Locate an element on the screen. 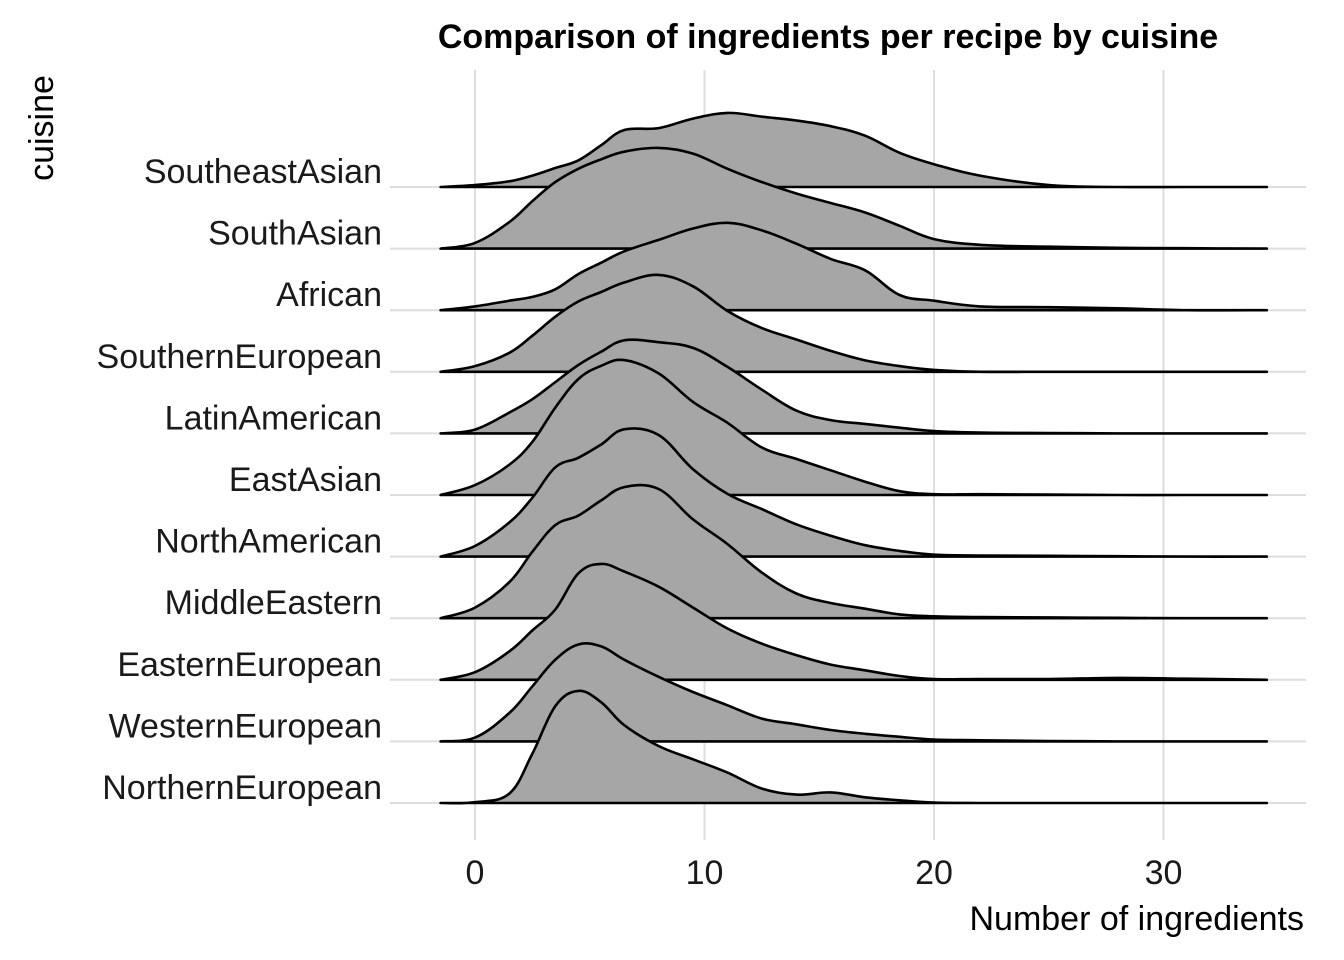 The width and height of the screenshot is (1344, 960). x-tick-label: 20 is located at coordinates (934, 873).